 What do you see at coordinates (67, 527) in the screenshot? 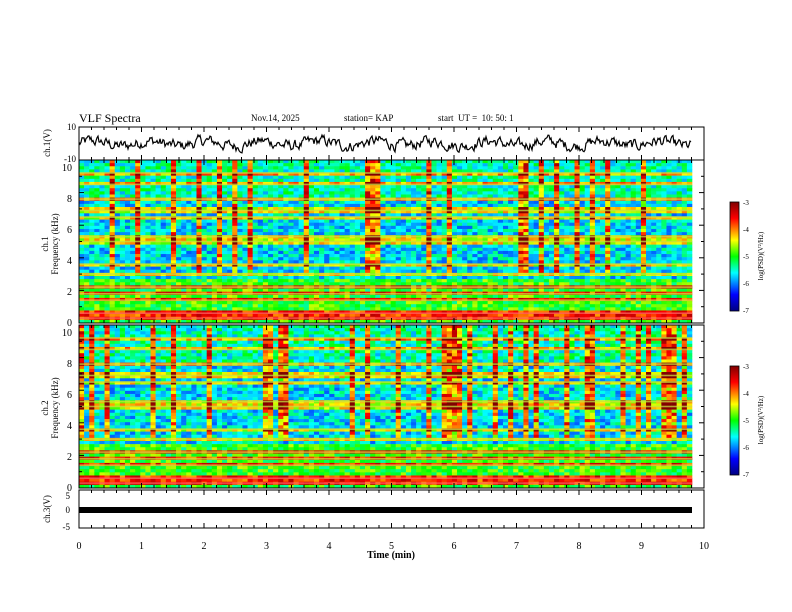
I see `ch3-ytick-neg5: -5` at bounding box center [67, 527].